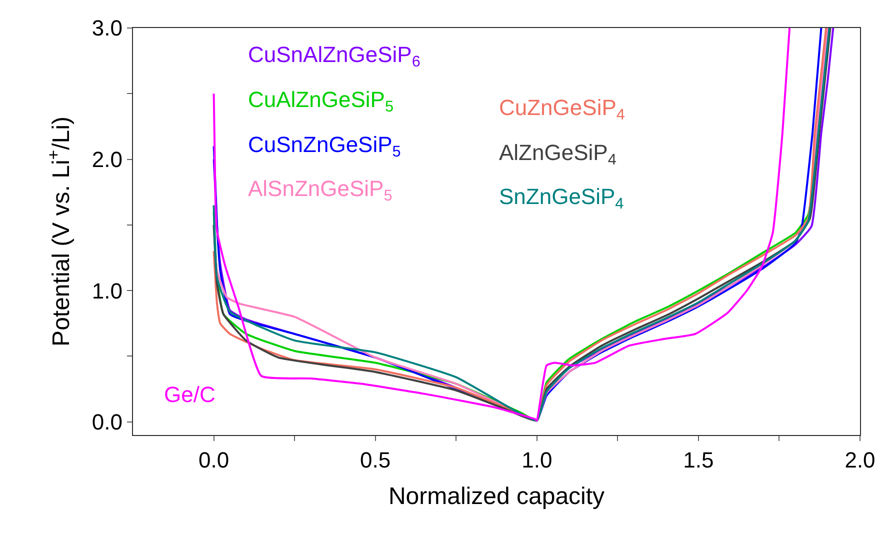  I want to click on y-tick-label: 0.0, so click(107, 422).